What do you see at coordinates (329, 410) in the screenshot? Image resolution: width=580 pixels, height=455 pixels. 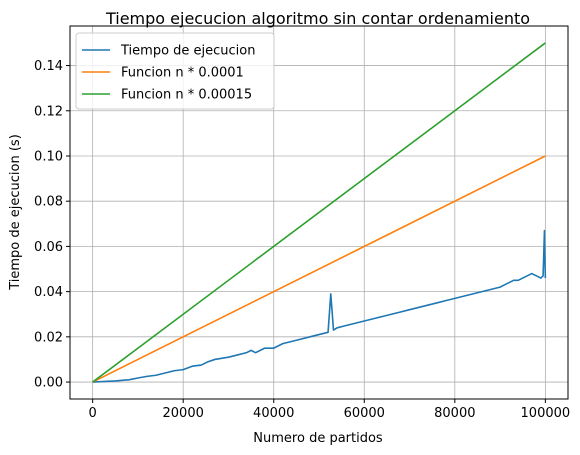 I see `x-axis-ticks: 0 20000 40000 60000 80000 100000` at bounding box center [329, 410].